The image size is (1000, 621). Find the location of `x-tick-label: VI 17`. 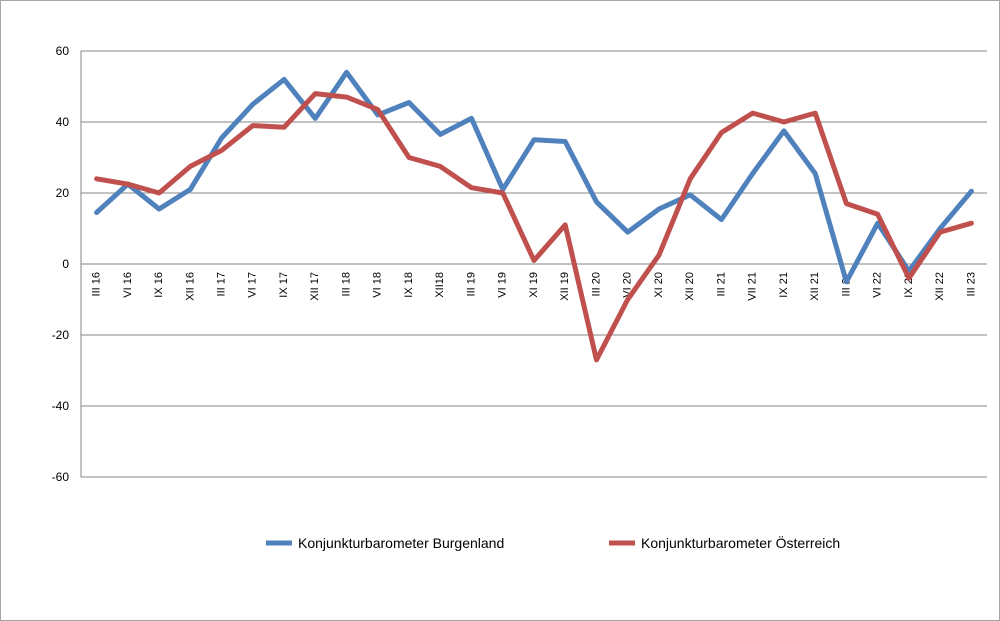

x-tick-label: VI 17 is located at coordinates (253, 285).